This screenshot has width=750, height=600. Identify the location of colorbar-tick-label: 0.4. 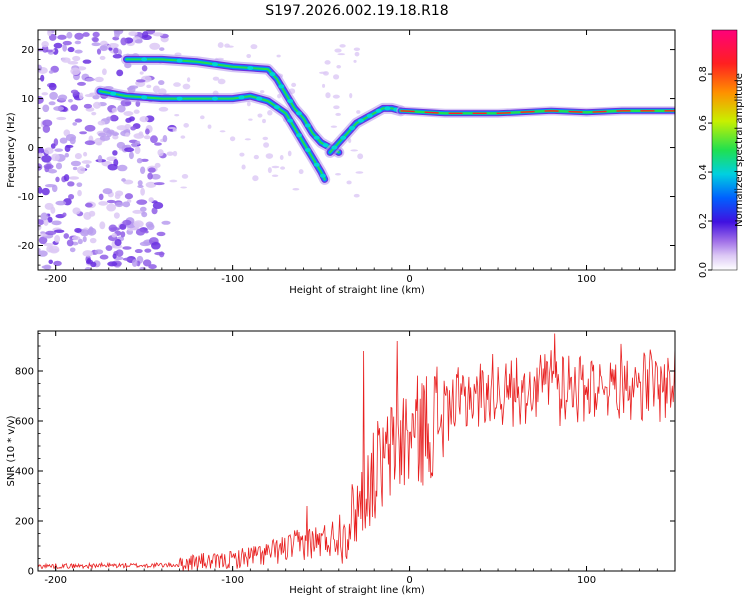
(703, 172).